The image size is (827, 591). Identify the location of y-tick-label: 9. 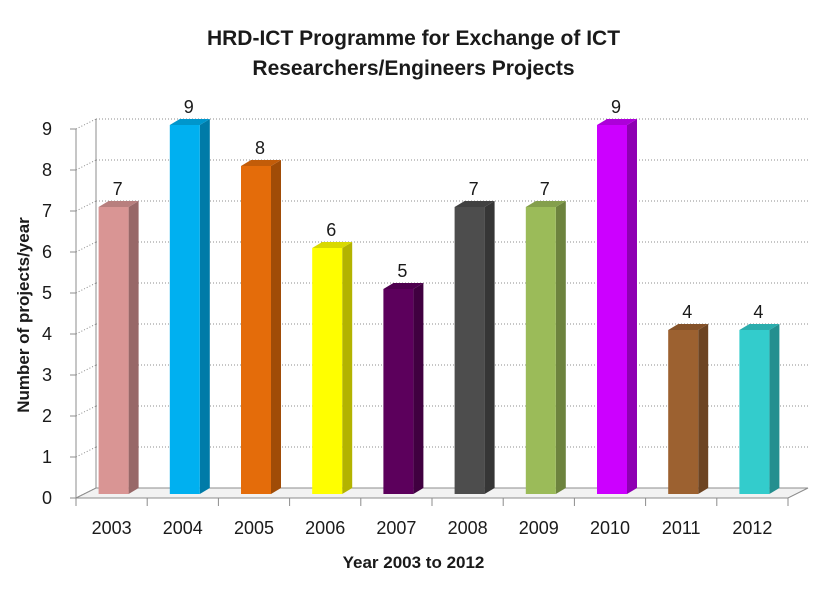
(47, 129).